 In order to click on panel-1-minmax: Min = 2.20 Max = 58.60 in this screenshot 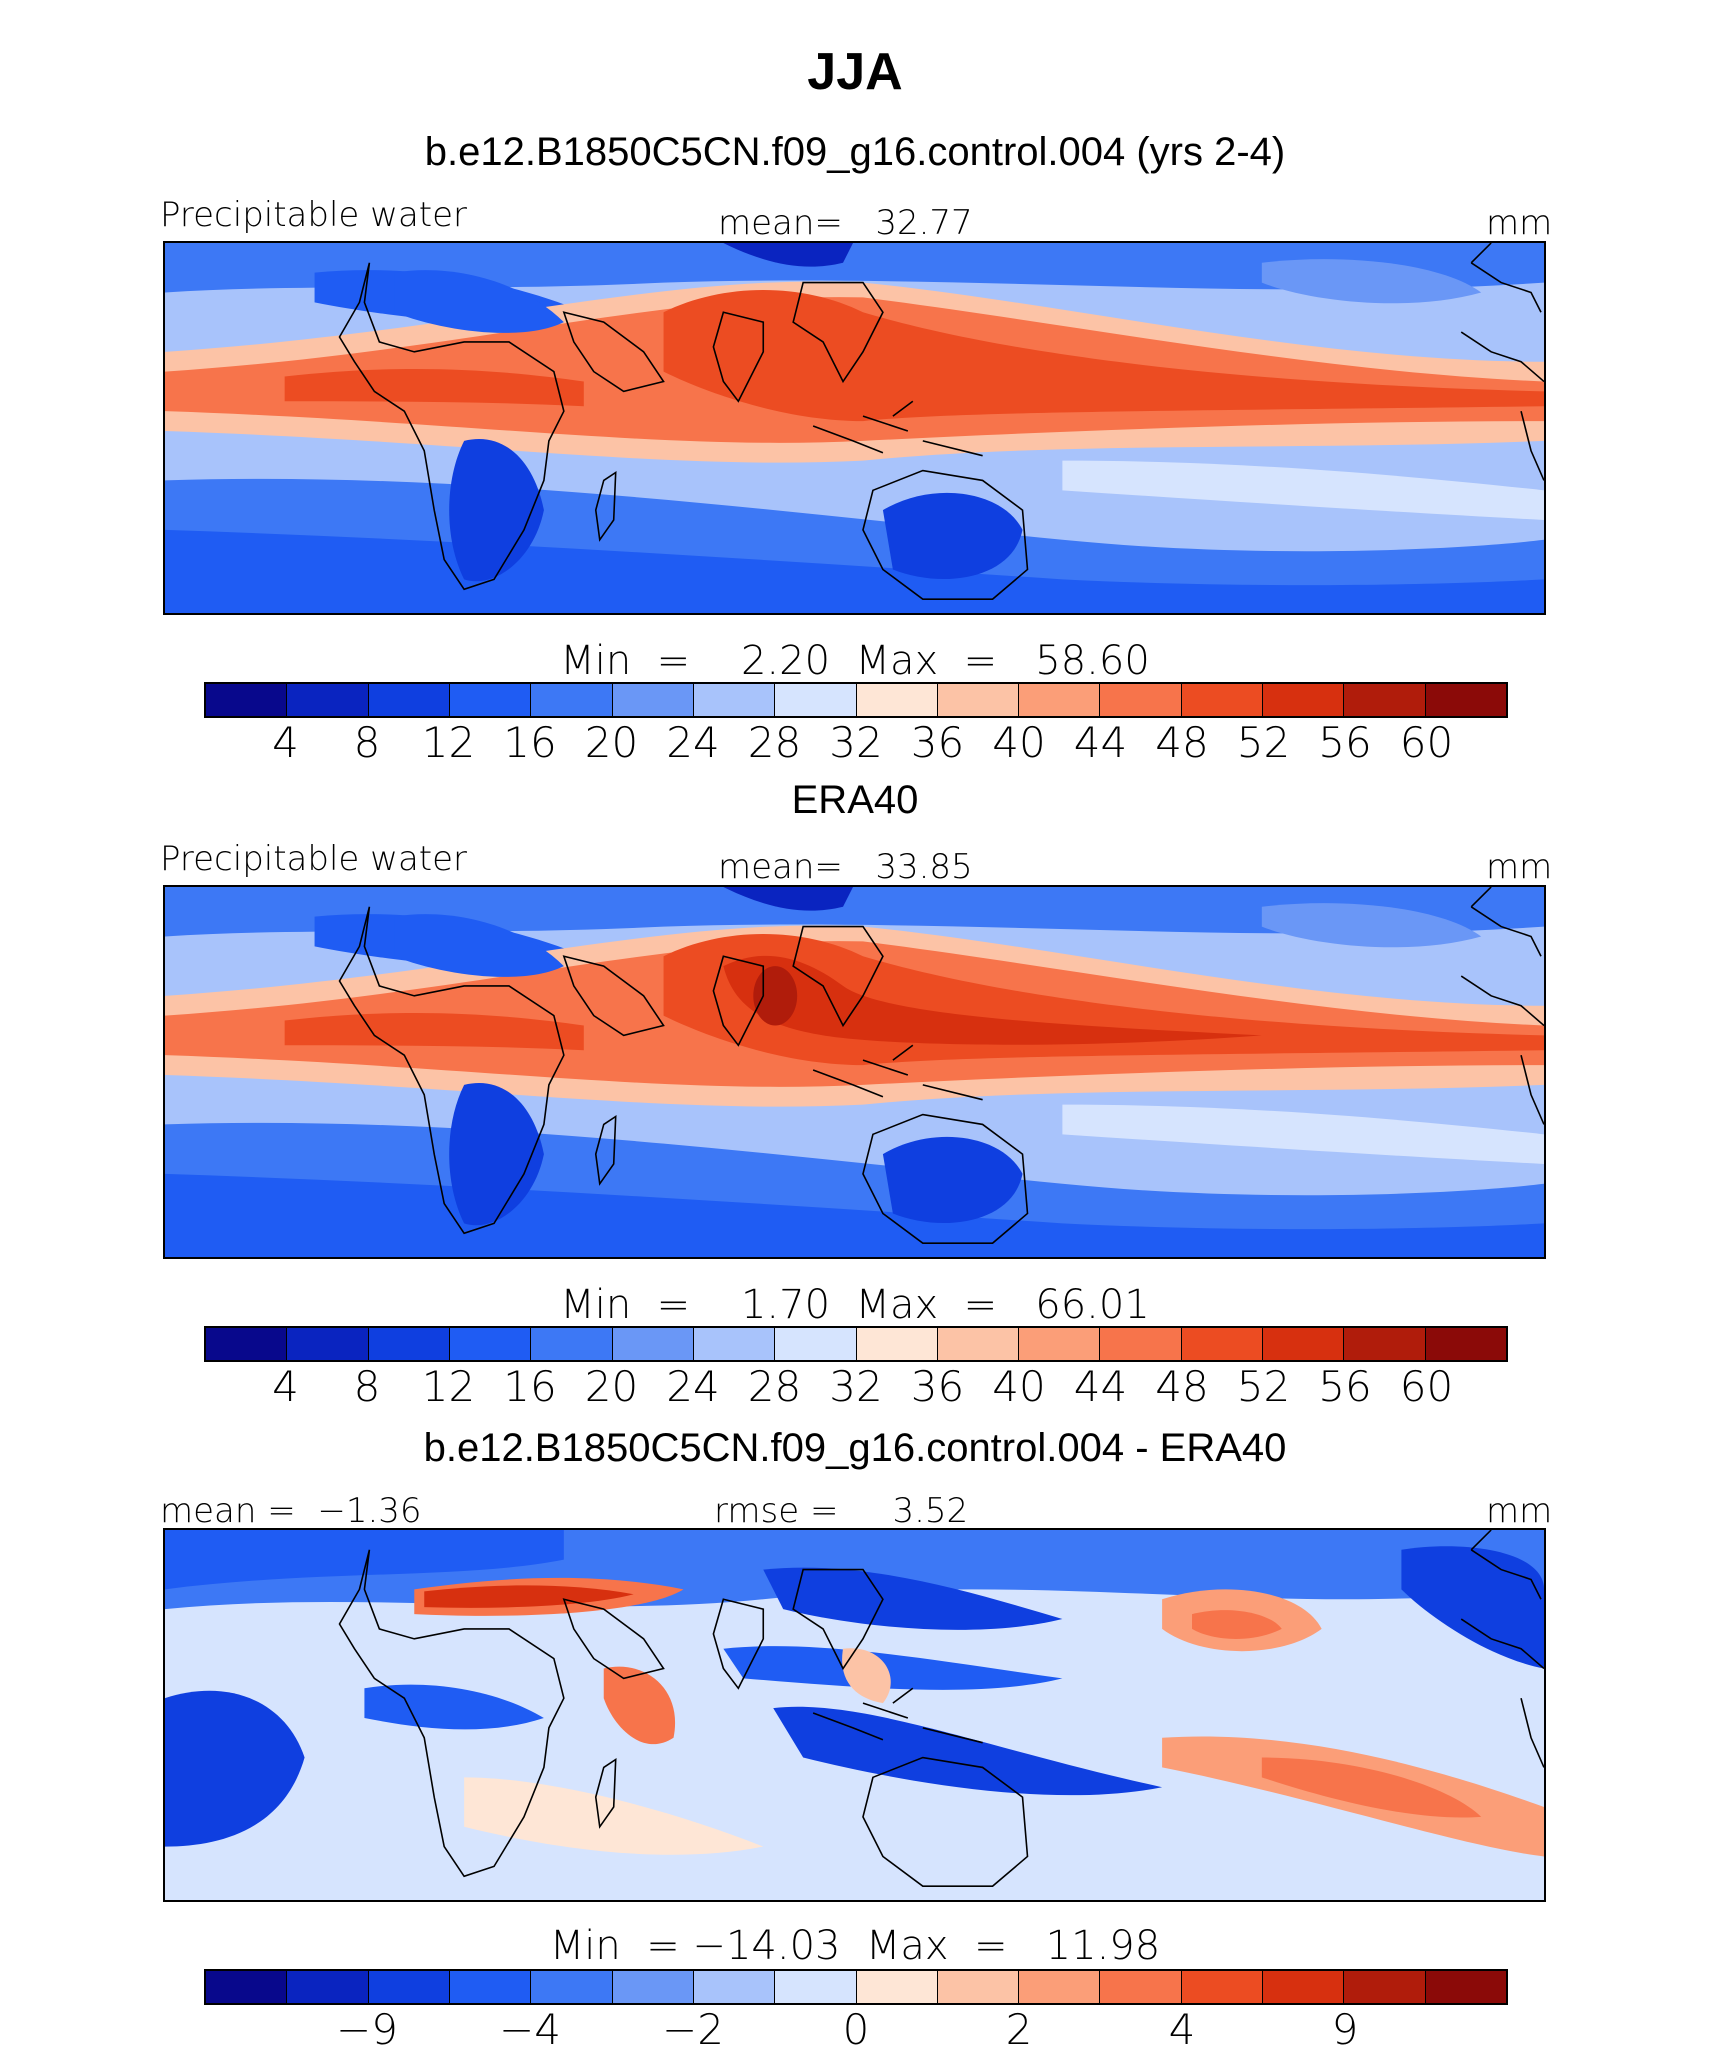, I will do `click(855, 661)`.